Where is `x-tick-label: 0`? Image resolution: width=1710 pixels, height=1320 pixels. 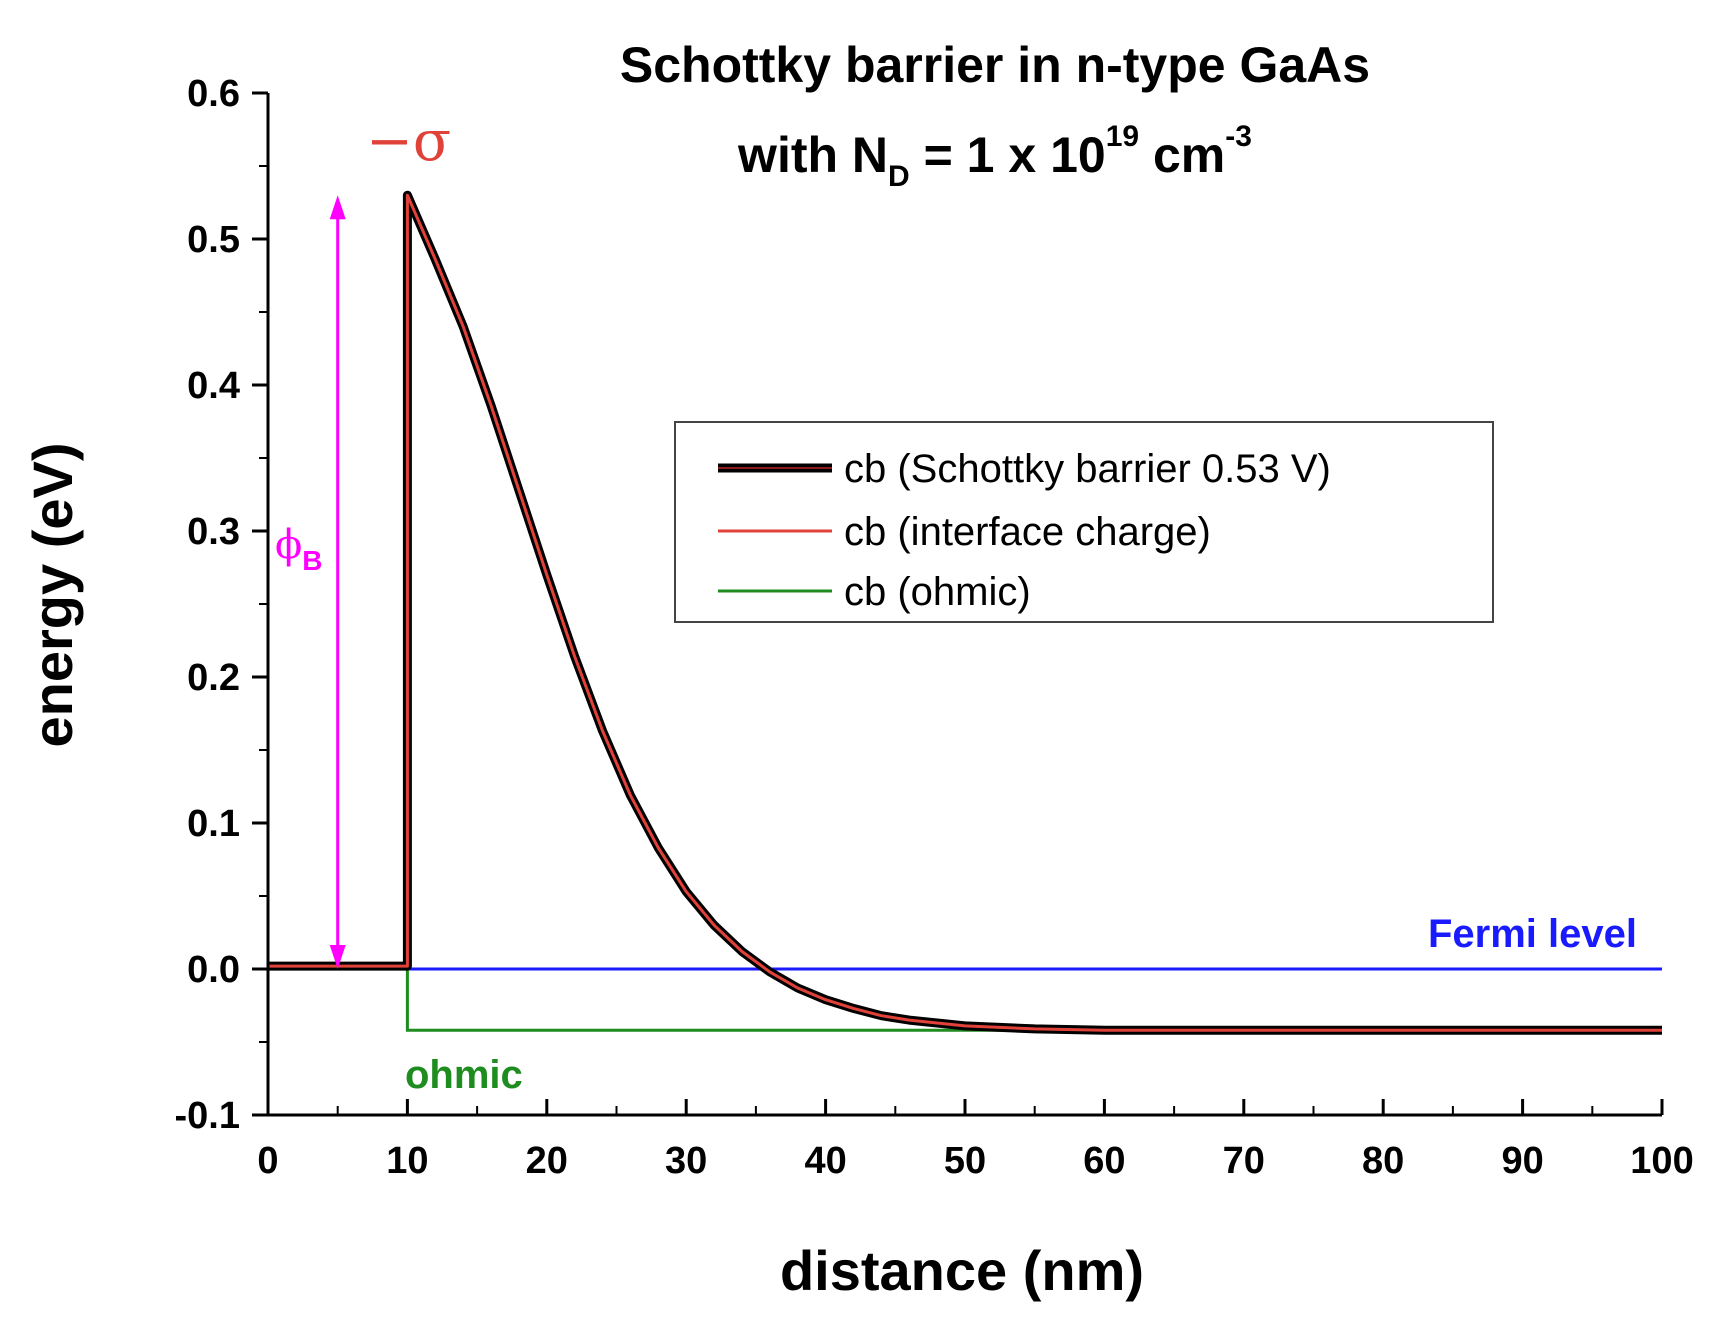 x-tick-label: 0 is located at coordinates (267, 1161).